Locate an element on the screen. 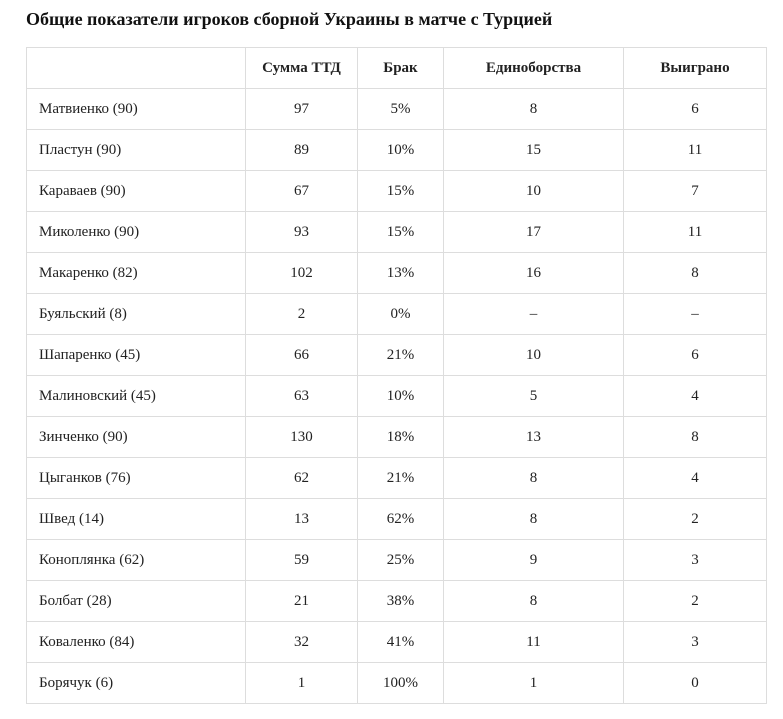 This screenshot has width=783, height=719. cell-sum-ttd: 2 is located at coordinates (301, 314).